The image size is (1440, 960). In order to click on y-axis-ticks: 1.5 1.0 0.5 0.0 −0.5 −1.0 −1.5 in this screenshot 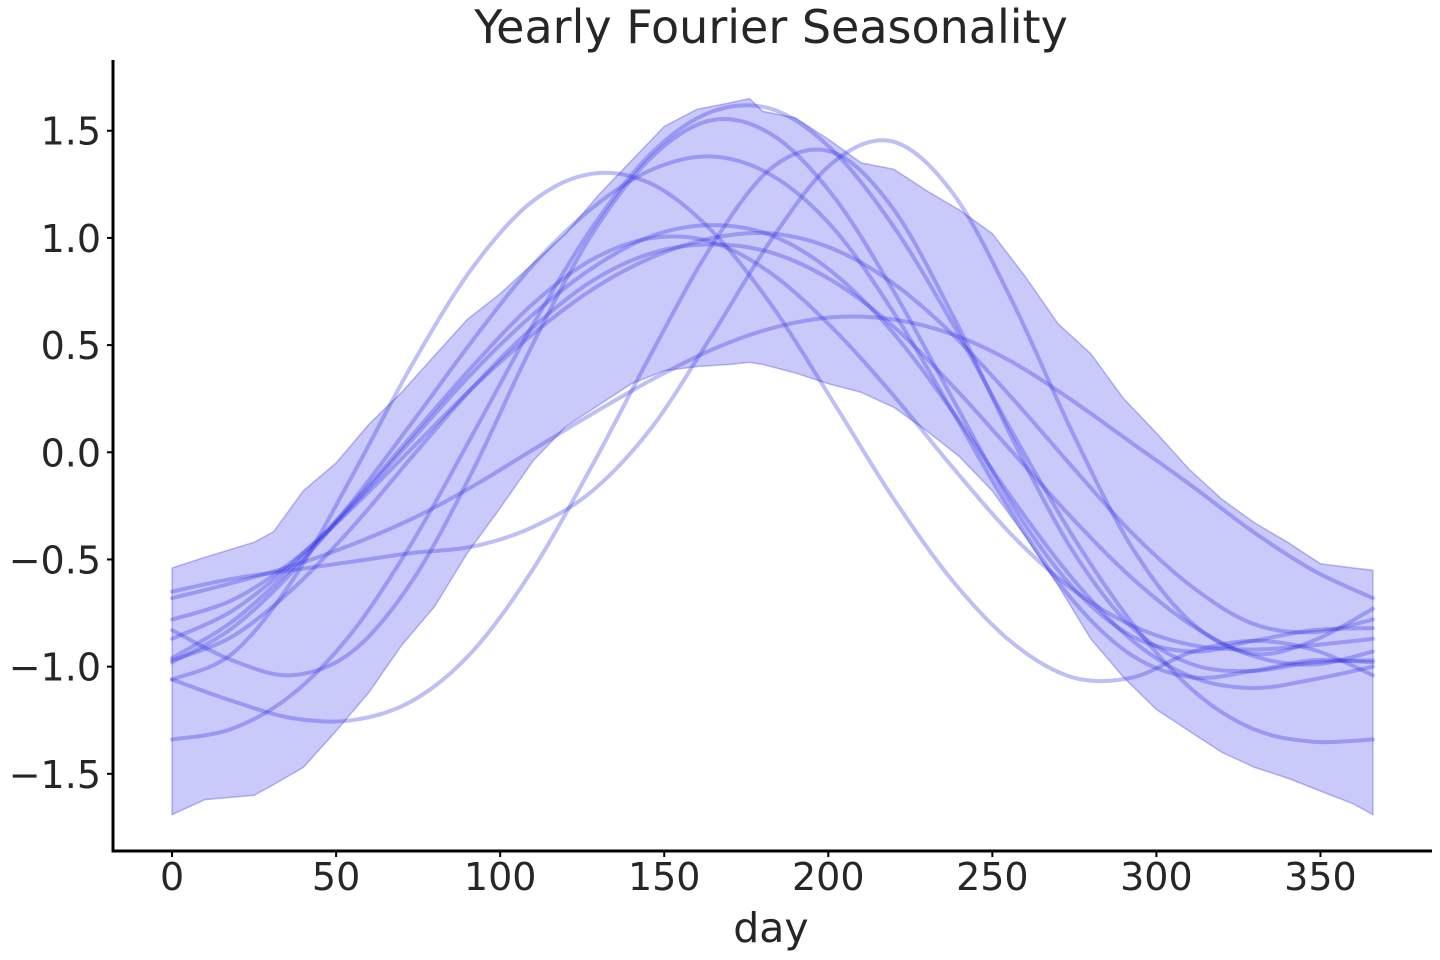, I will do `click(61, 453)`.